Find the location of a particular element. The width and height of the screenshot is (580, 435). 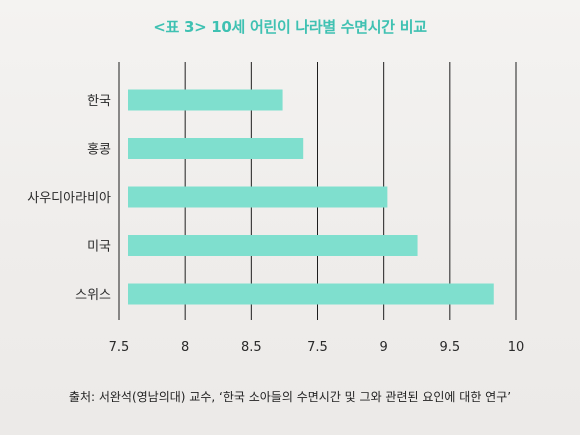

category-label: 미국 is located at coordinates (99, 247).